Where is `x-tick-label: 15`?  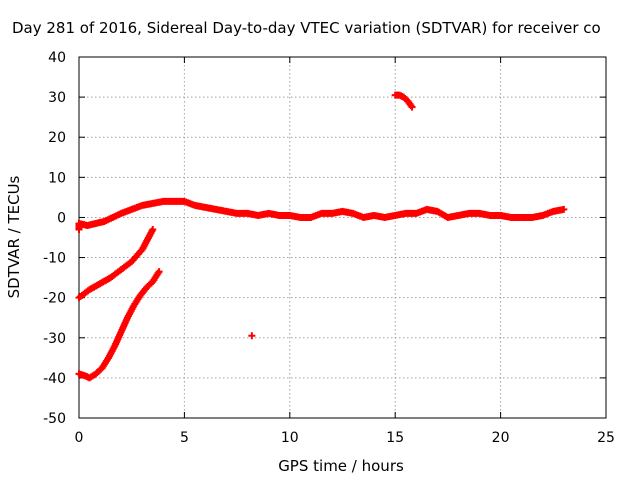
x-tick-label: 15 is located at coordinates (395, 438).